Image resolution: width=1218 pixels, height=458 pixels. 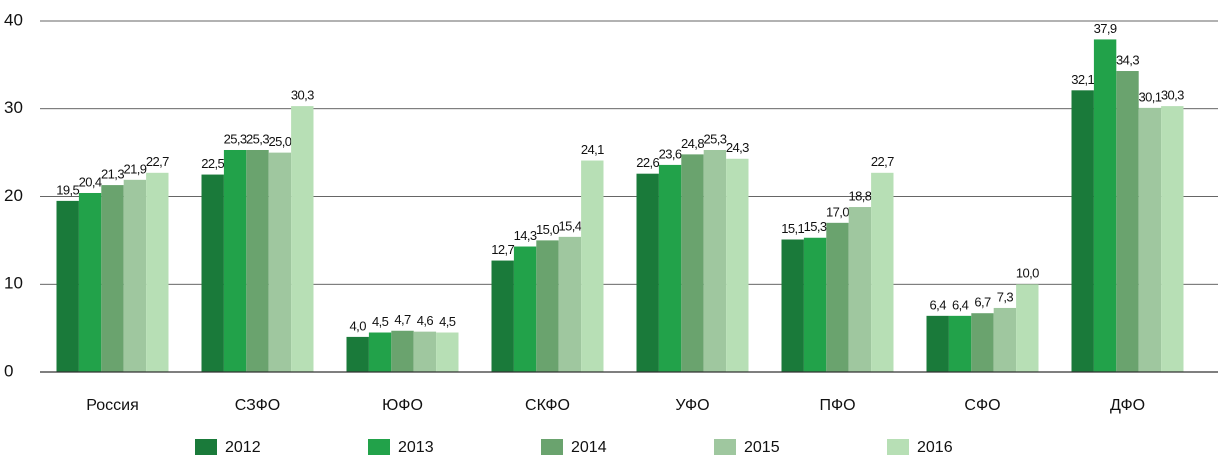 I want to click on x-tick-label: СФО, so click(x=982, y=405).